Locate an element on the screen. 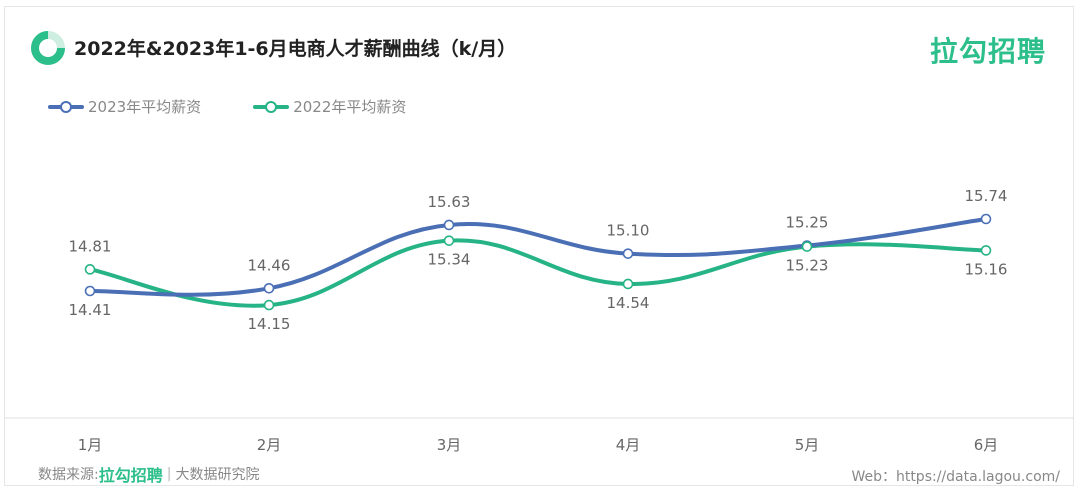 The width and height of the screenshot is (1080, 492). x-tick-label-2: 2月 is located at coordinates (269, 445).